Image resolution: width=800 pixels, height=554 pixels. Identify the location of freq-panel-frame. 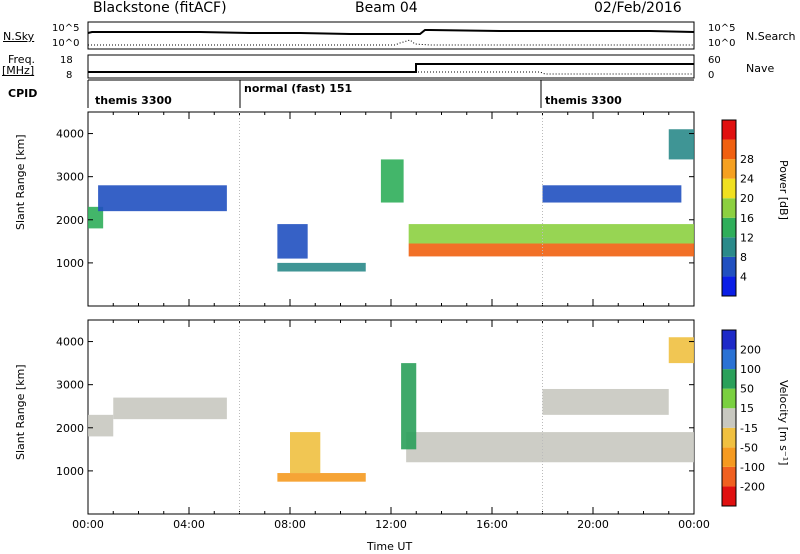
(391, 66).